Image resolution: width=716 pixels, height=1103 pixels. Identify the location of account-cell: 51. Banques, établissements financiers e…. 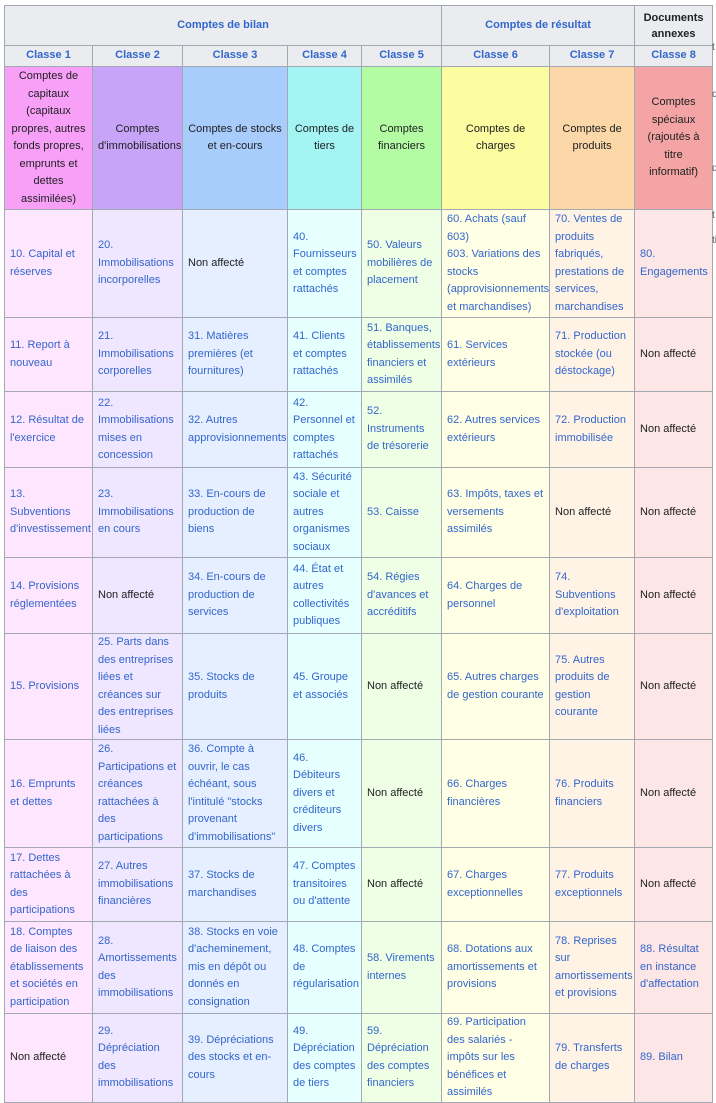
(401, 354).